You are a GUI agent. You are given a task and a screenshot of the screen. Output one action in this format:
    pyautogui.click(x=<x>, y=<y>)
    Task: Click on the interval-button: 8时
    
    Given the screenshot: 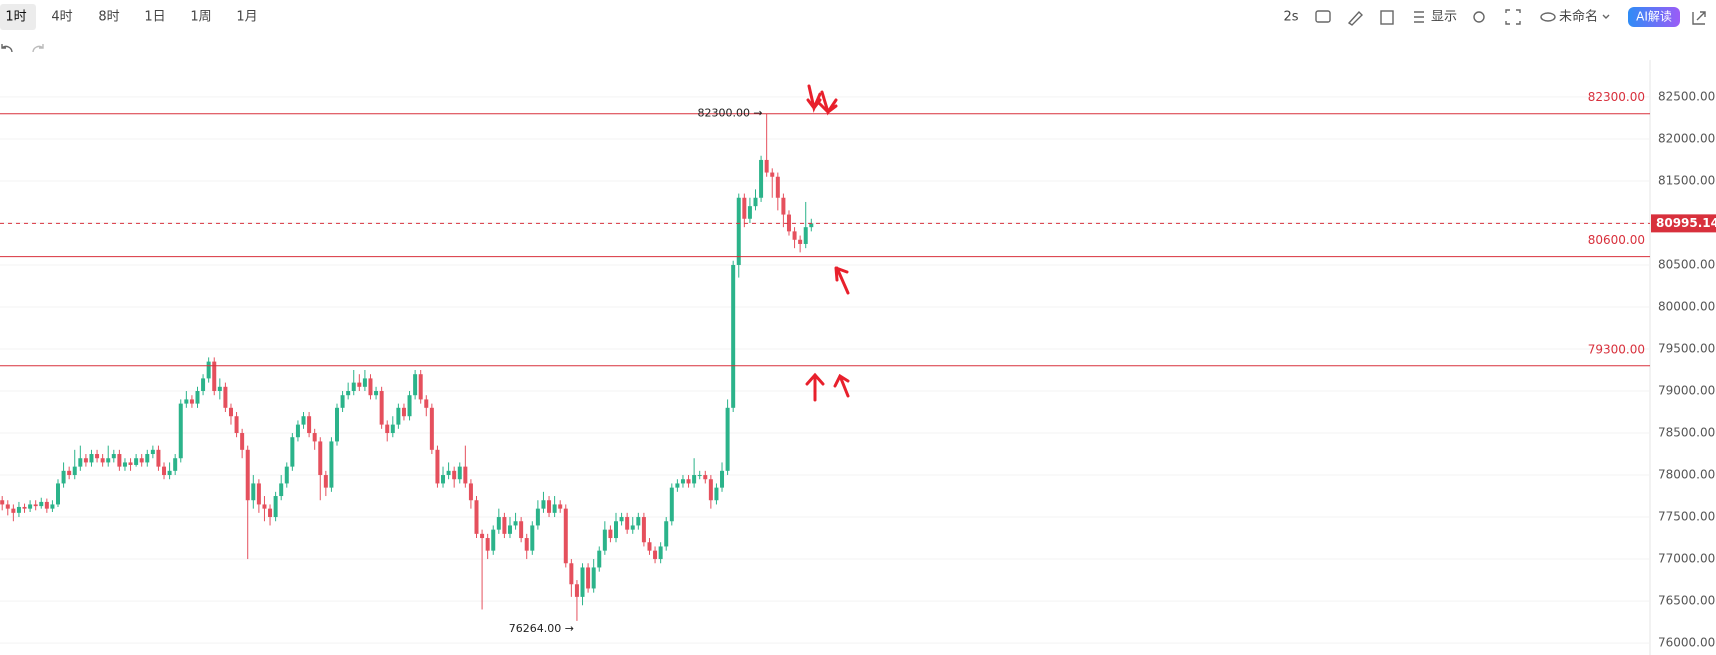 What is the action you would take?
    pyautogui.click(x=108, y=17)
    